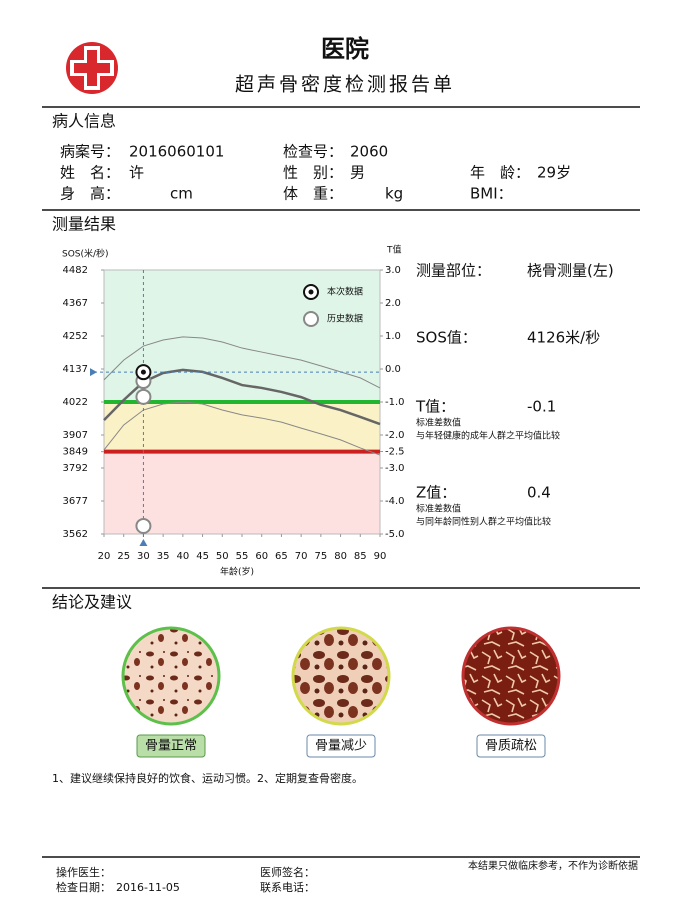 This screenshot has height=911, width=683. Describe the element at coordinates (83, 872) in the screenshot. I see `footer-label: 操作医生：` at that location.